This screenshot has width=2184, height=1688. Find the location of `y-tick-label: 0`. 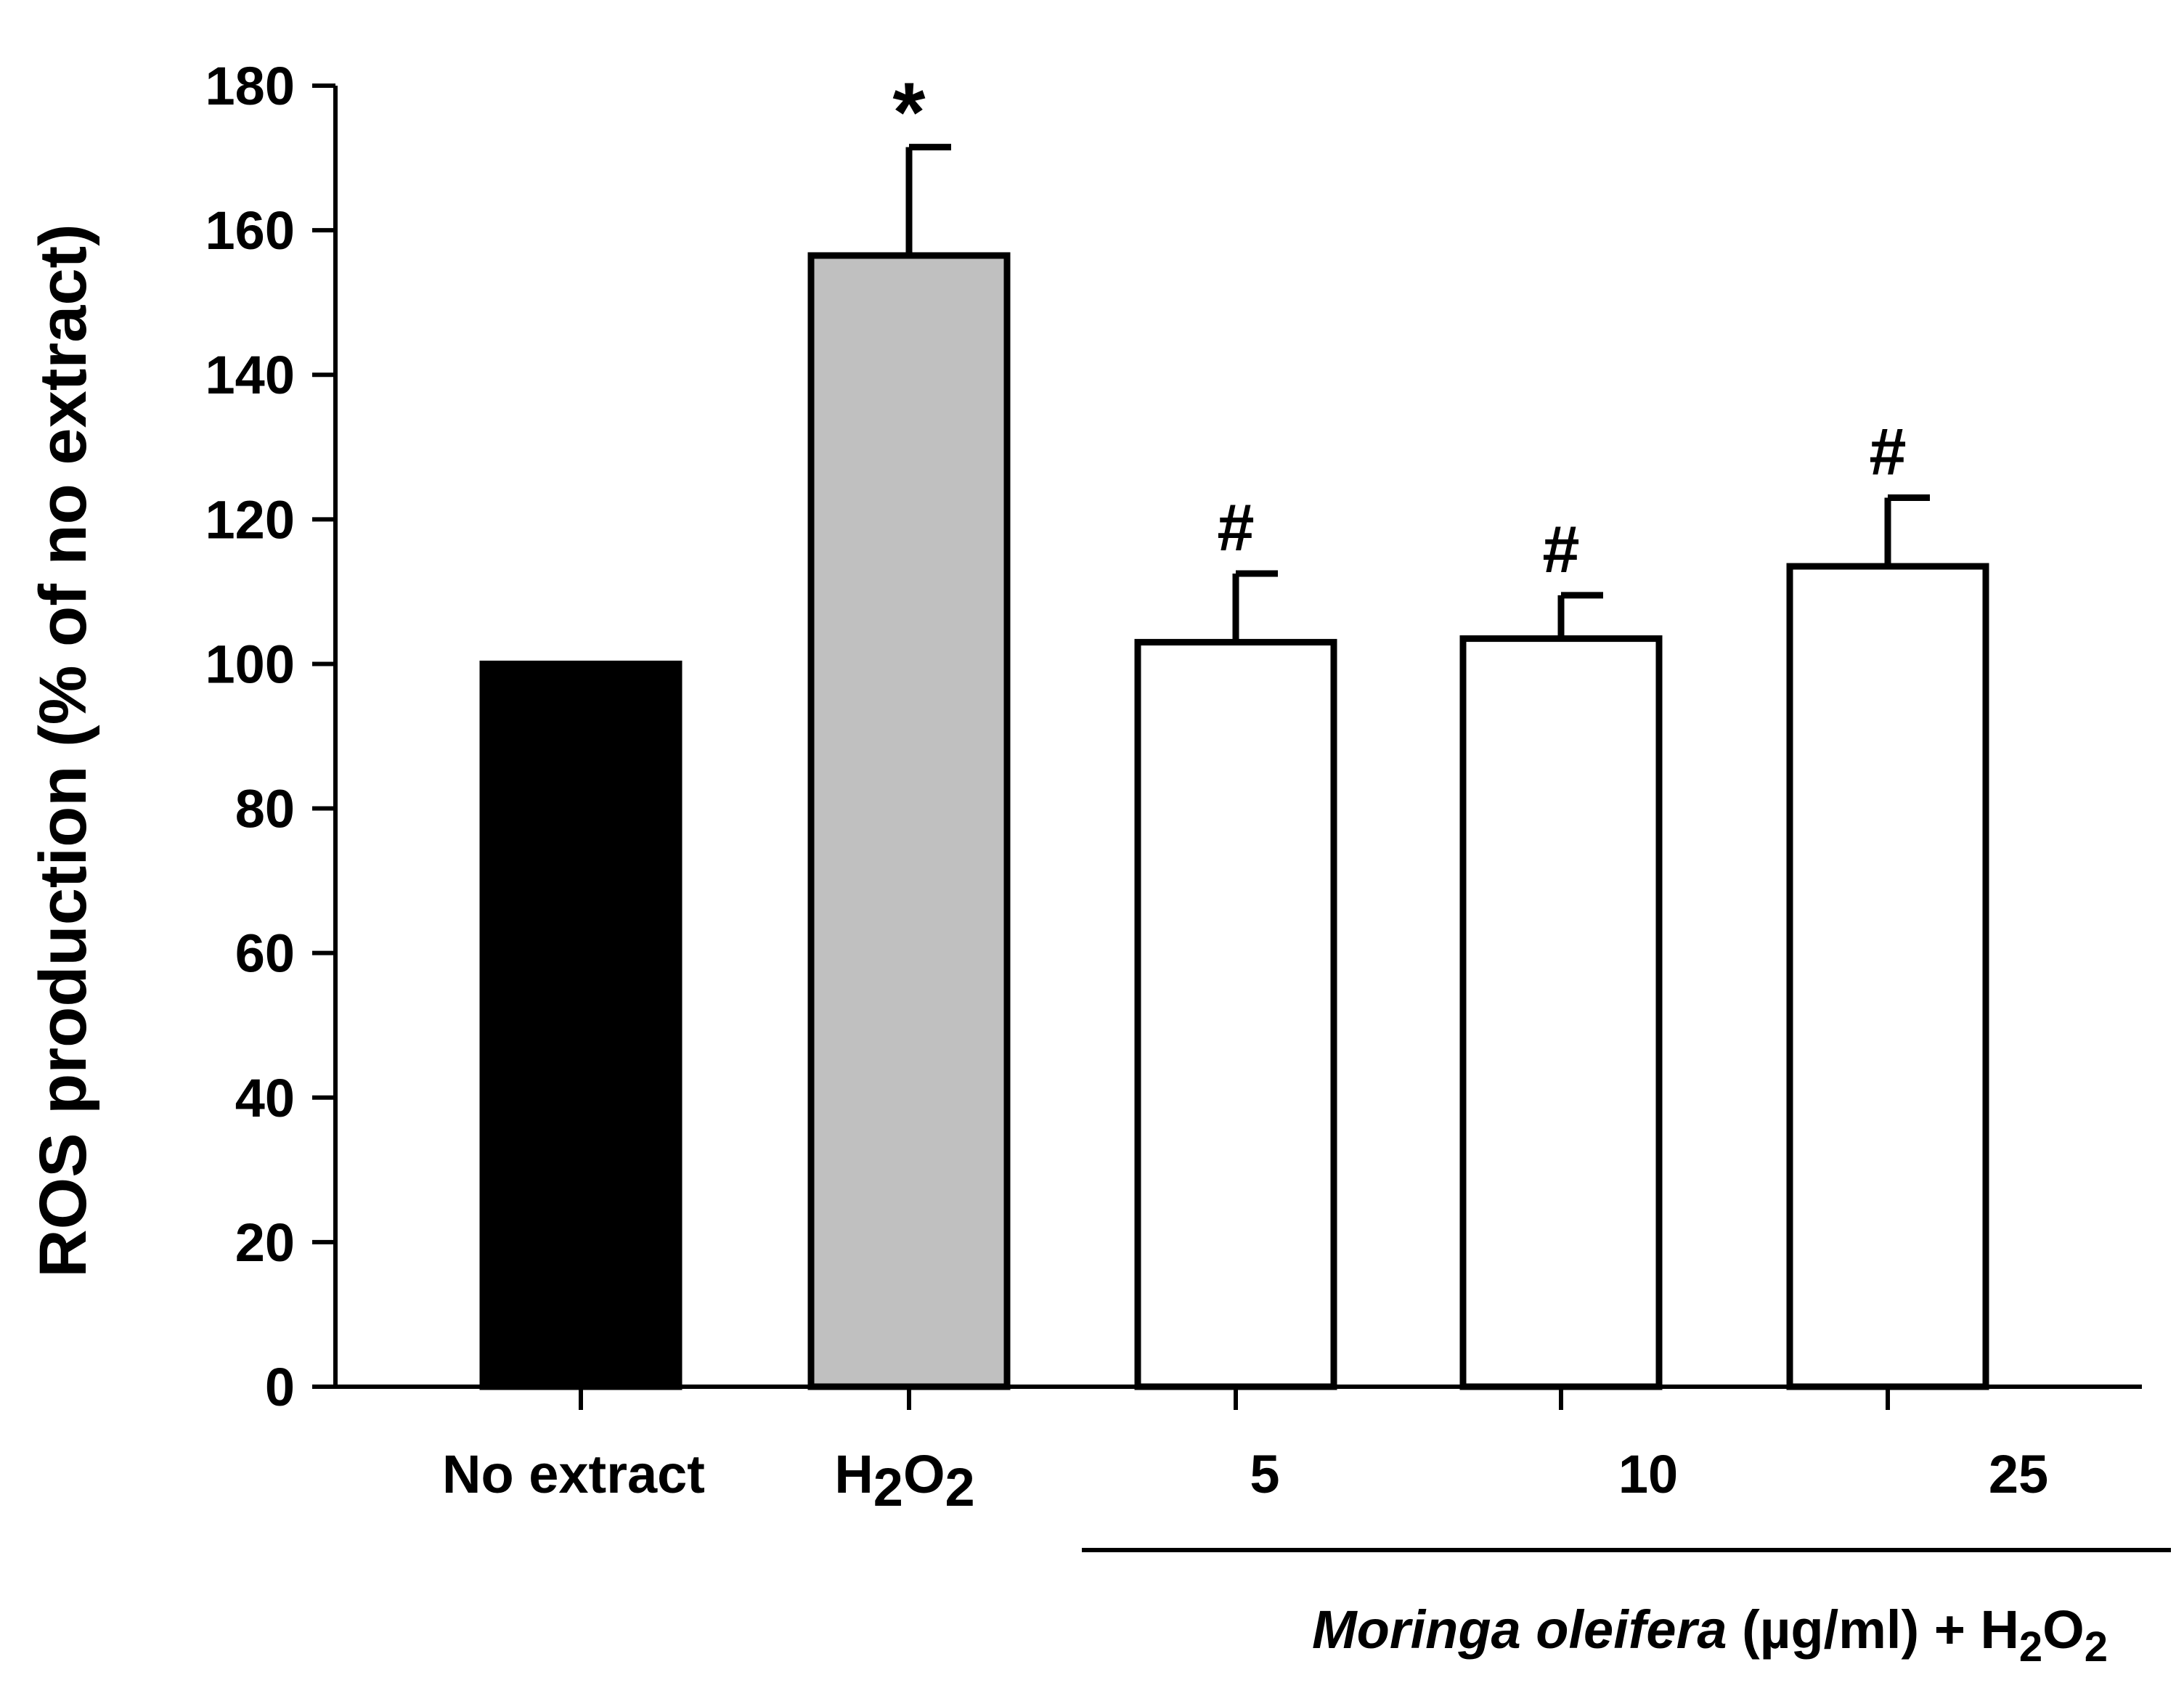

y-tick-label: 0 is located at coordinates (280, 1387).